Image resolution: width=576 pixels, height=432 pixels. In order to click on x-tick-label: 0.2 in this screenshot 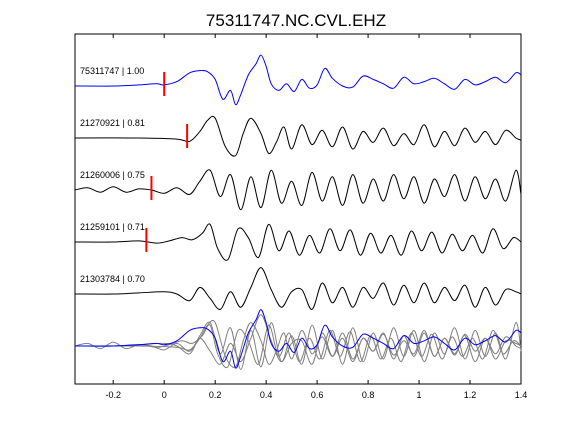, I will do `click(215, 395)`.